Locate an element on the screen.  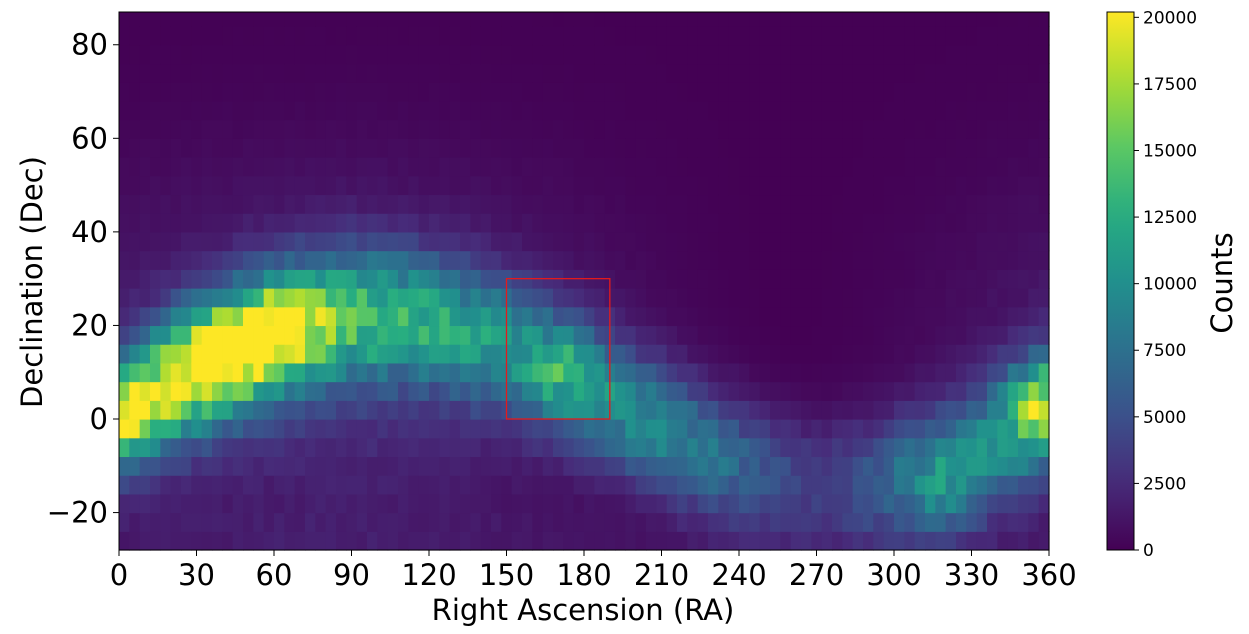
x-tick-label: 360 is located at coordinates (1048, 575).